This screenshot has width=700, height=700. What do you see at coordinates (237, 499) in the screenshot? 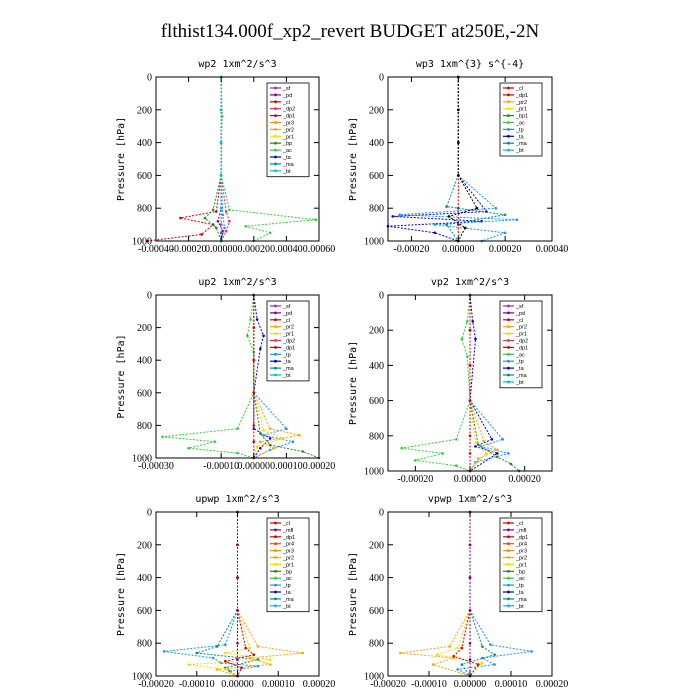
I see `panel-title: upwp 1xm^2/s^3` at bounding box center [237, 499].